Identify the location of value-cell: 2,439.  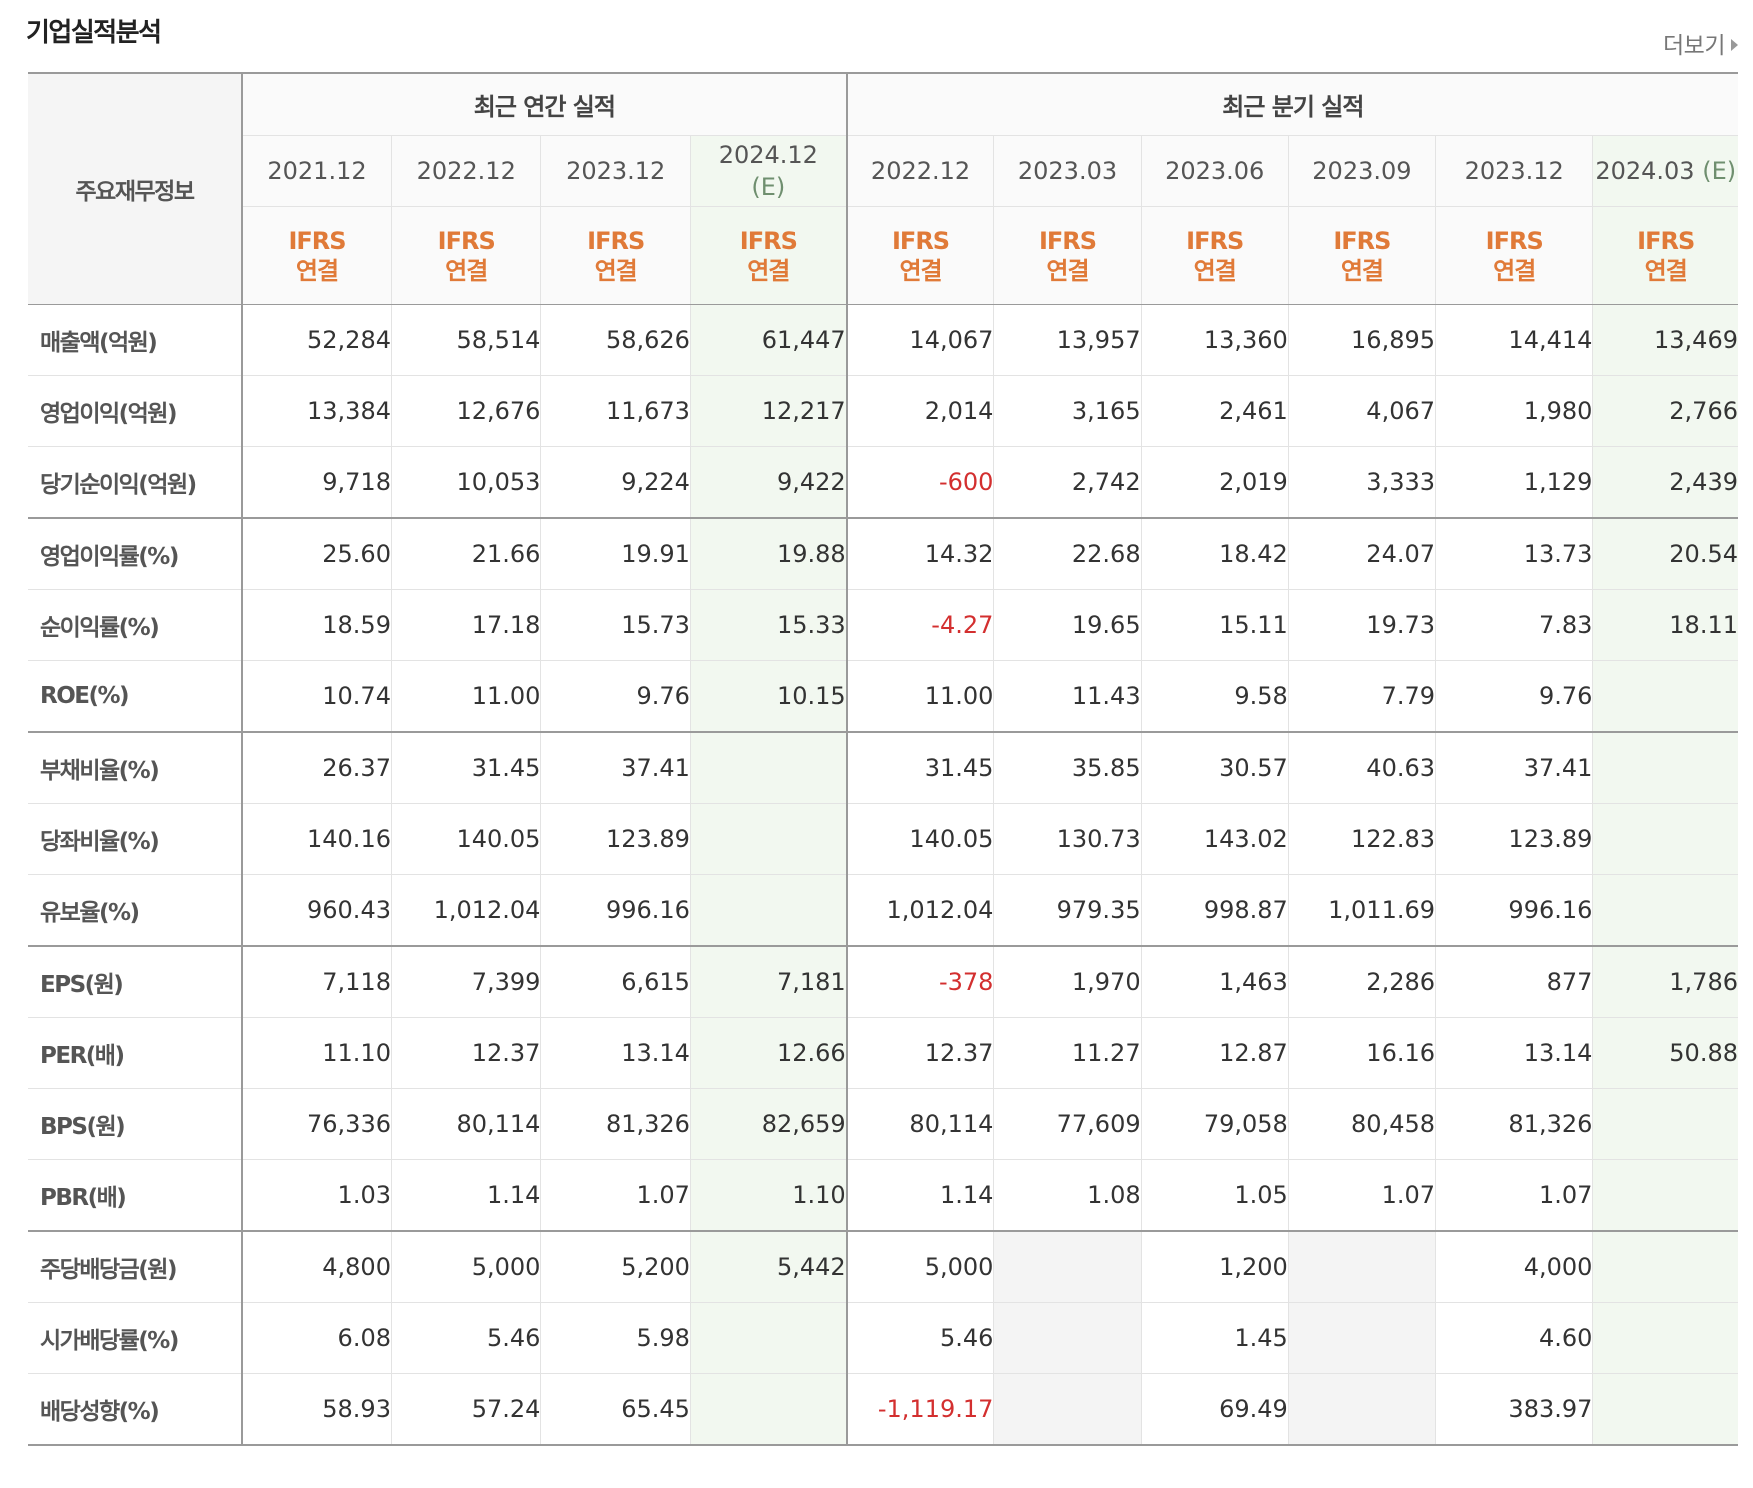
(1665, 482).